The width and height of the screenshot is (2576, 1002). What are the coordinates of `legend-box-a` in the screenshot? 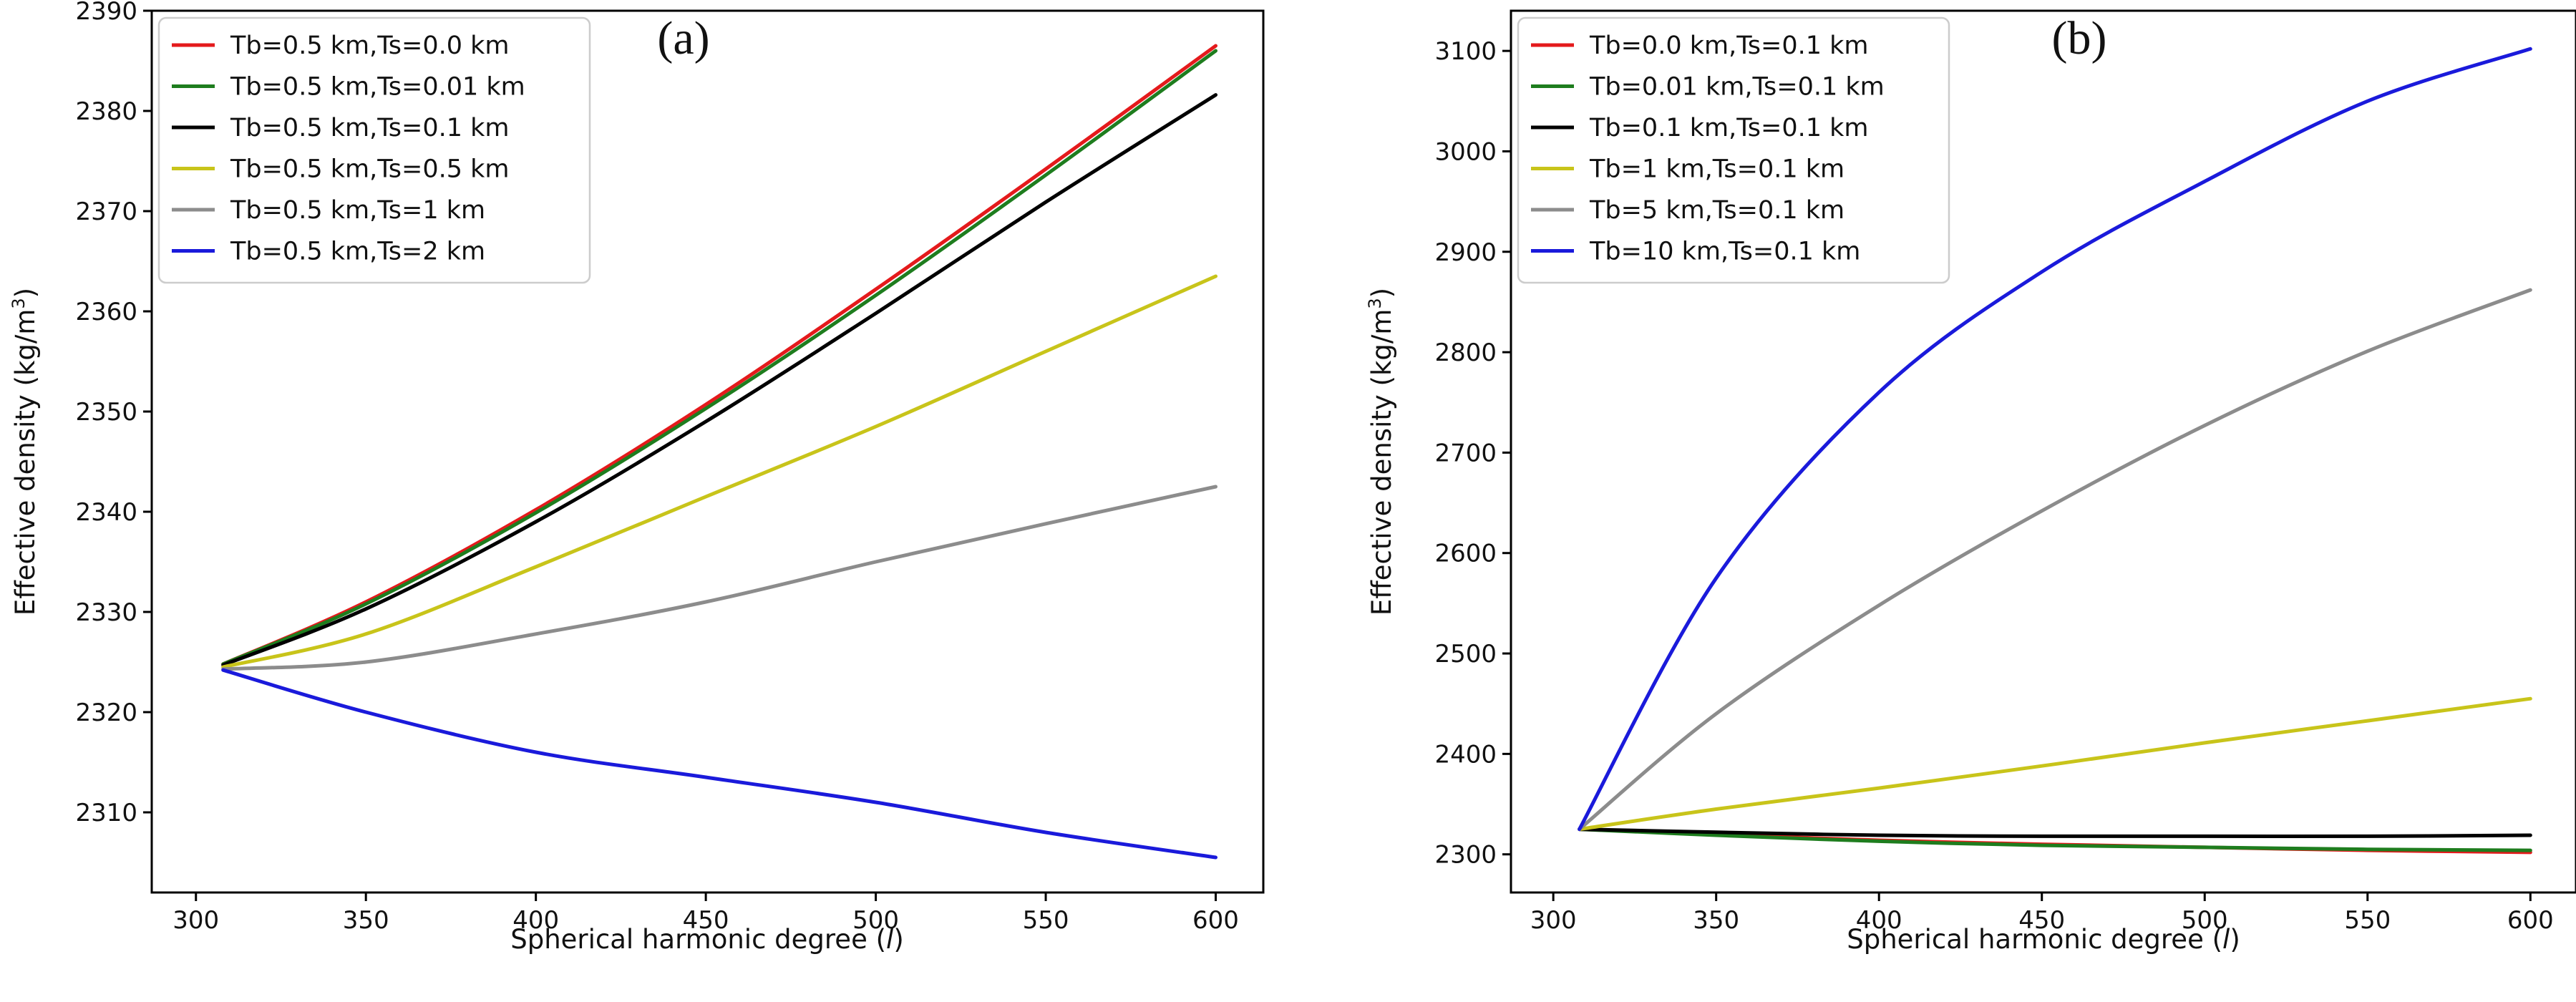 It's located at (374, 150).